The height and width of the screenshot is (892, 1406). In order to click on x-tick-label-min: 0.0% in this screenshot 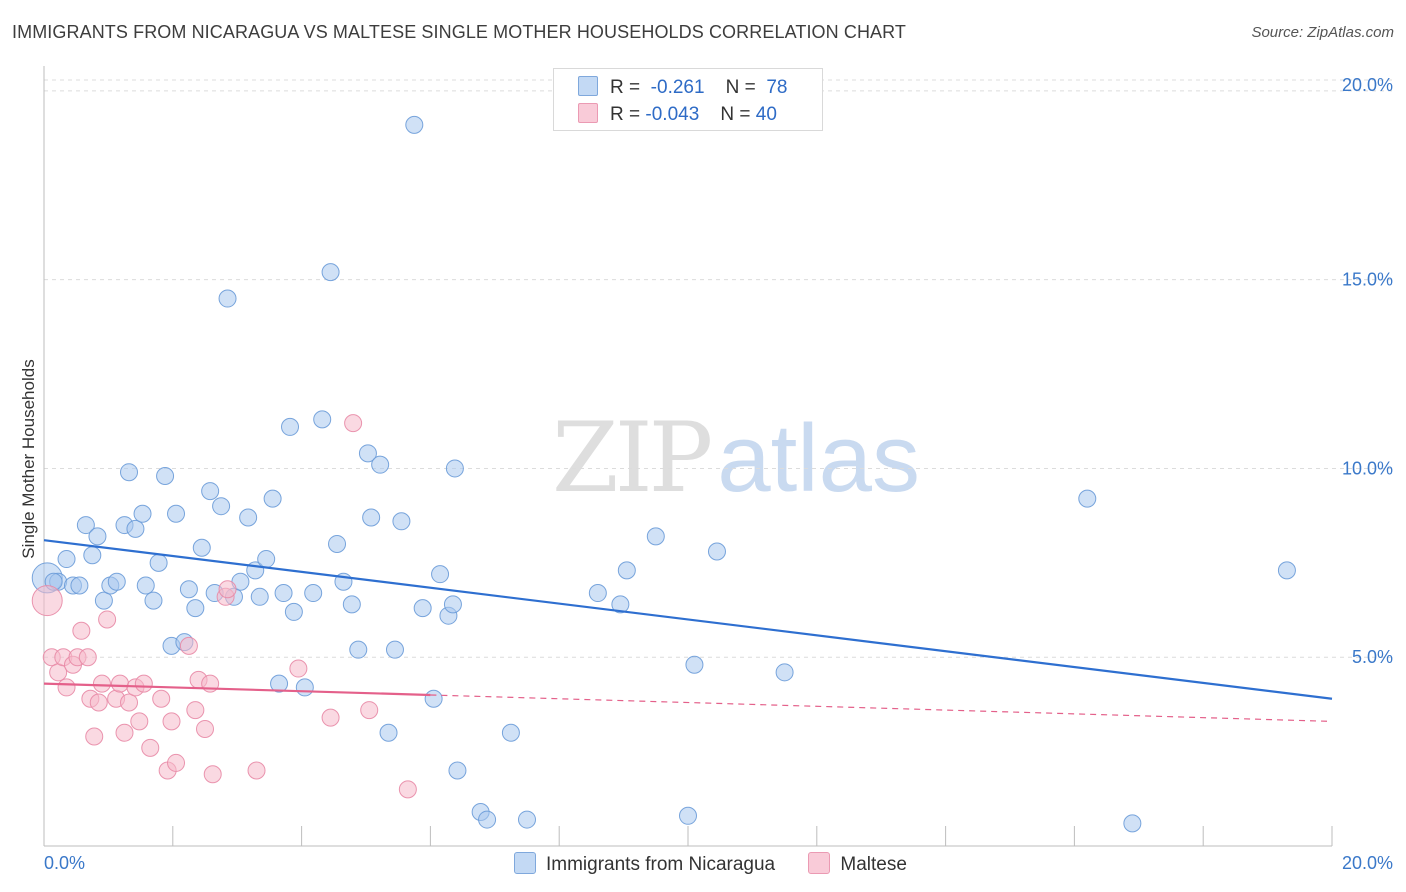, I will do `click(64, 863)`.